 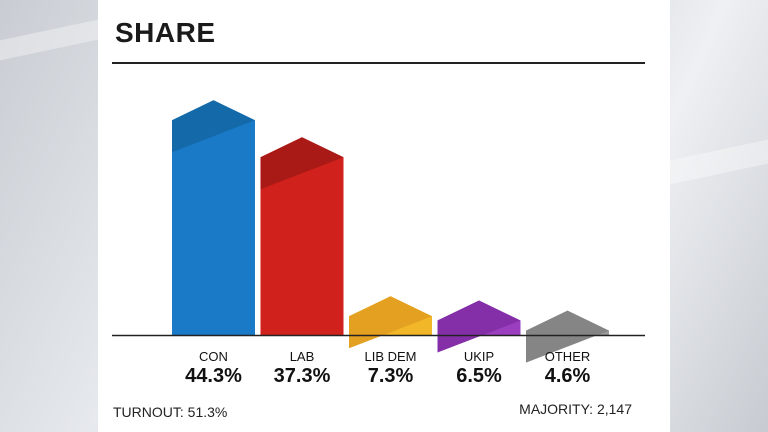 I want to click on category-label: UKIP, so click(x=479, y=356).